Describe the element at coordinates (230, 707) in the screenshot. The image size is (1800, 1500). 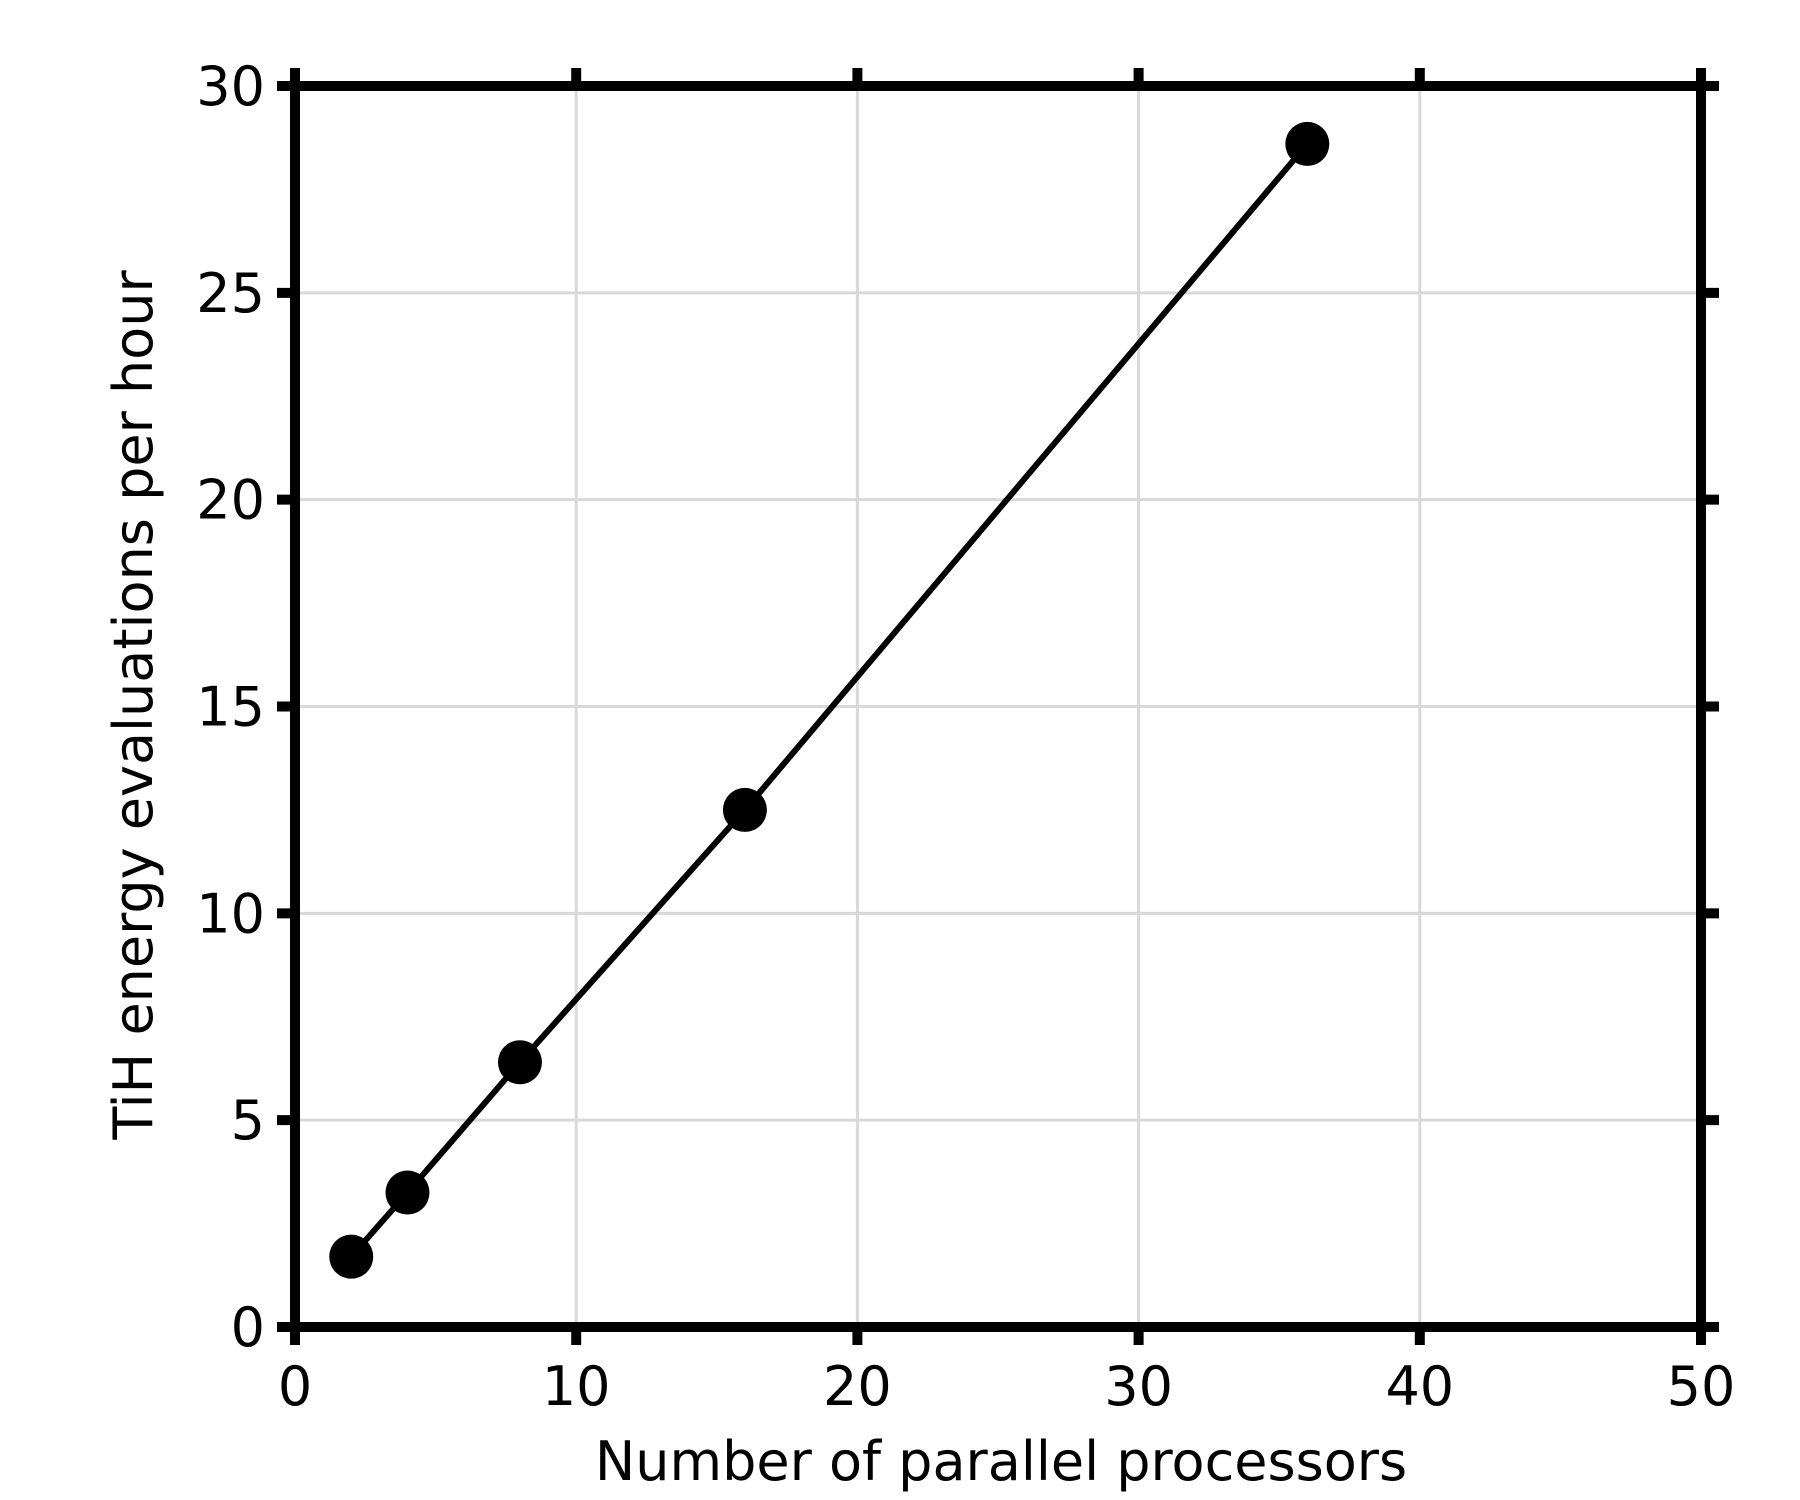
I see `y-tick-label: 15` at that location.